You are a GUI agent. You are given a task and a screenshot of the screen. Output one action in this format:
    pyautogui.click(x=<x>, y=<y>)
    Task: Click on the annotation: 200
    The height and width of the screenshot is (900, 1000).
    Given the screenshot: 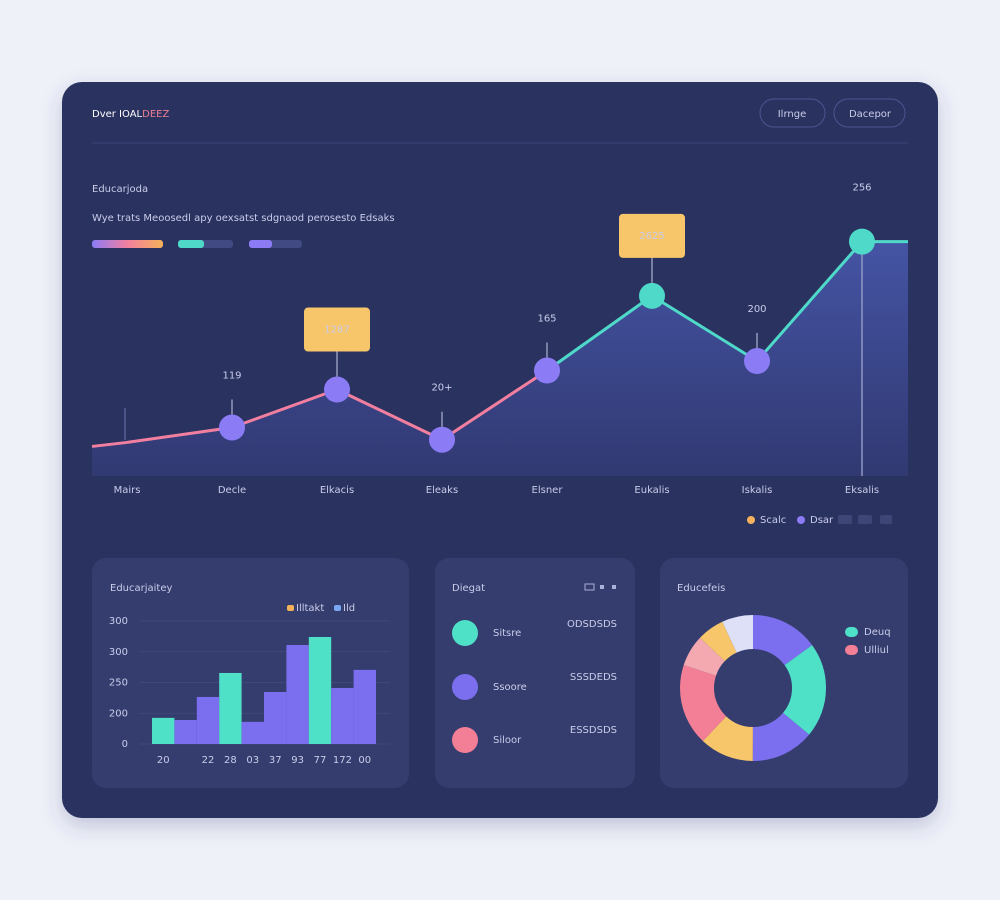 What is the action you would take?
    pyautogui.click(x=756, y=309)
    